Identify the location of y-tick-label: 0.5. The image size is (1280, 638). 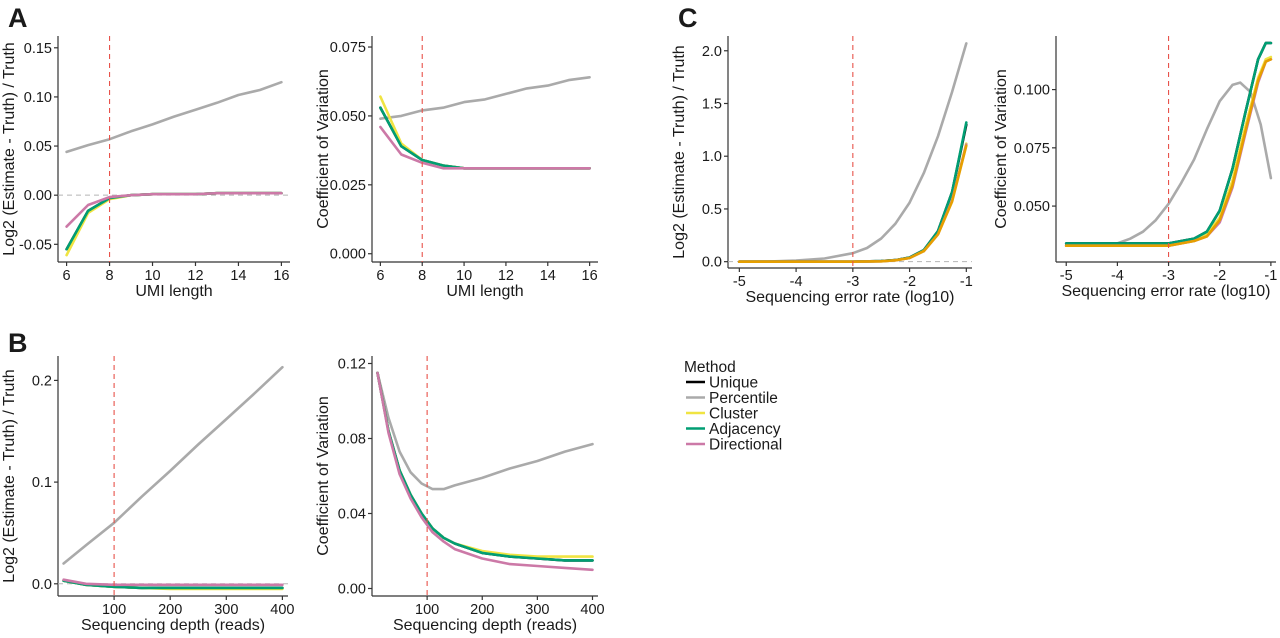
(712, 210).